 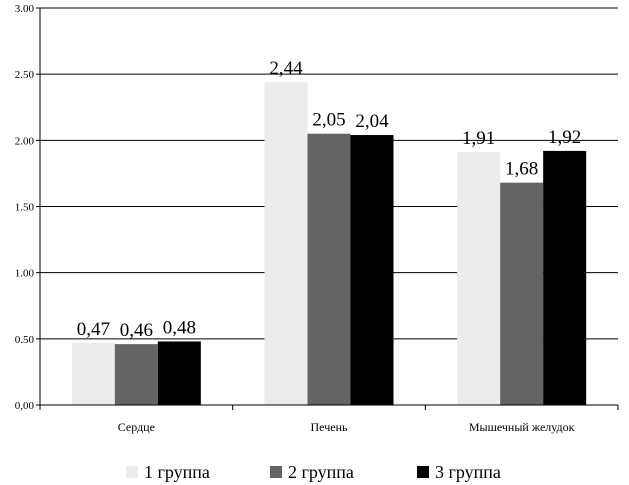 What do you see at coordinates (372, 121) in the screenshot?
I see `data-label: 2,04` at bounding box center [372, 121].